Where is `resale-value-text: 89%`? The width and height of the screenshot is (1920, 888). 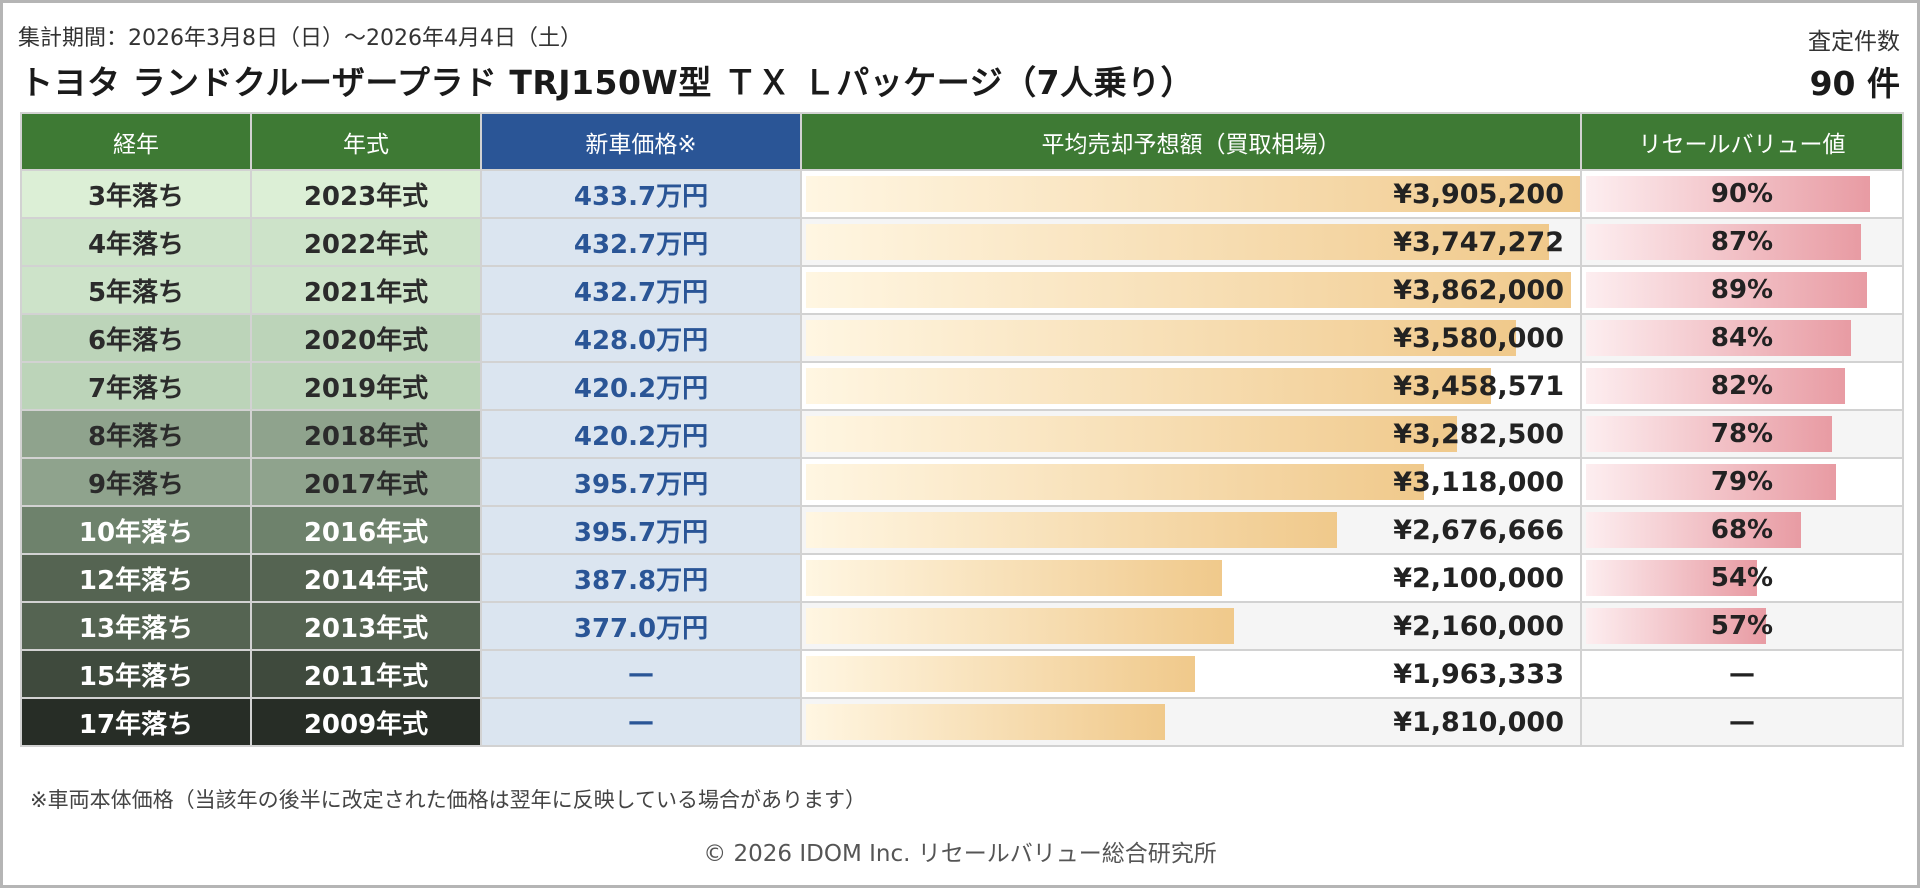 resale-value-text: 89% is located at coordinates (1742, 290).